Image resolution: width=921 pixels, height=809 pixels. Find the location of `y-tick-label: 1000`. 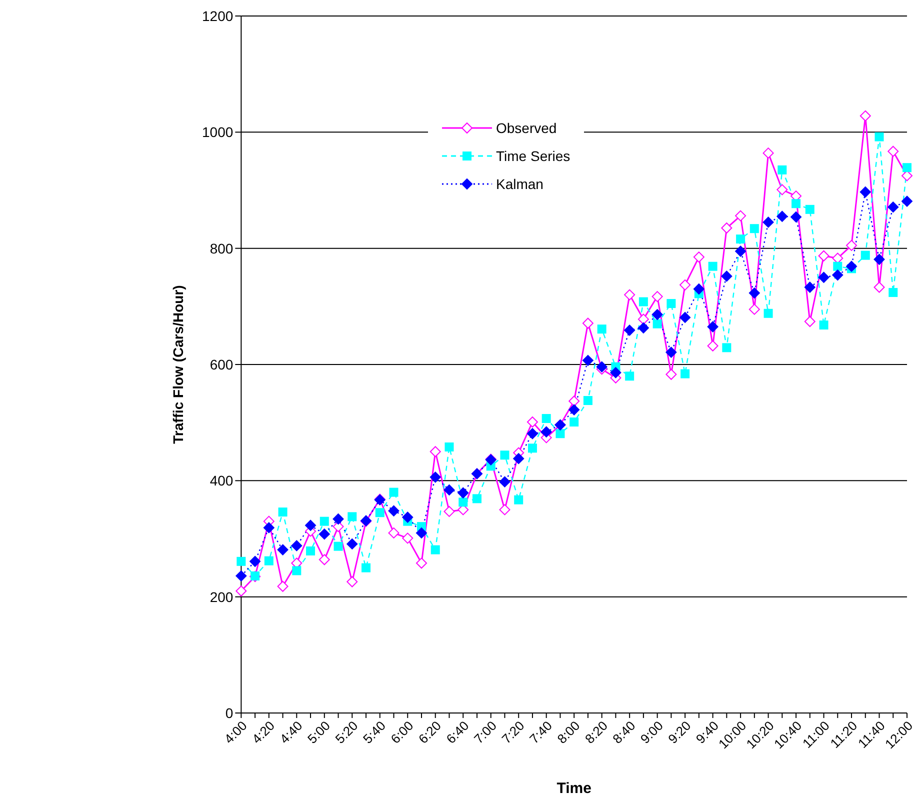

y-tick-label: 1000 is located at coordinates (218, 132).